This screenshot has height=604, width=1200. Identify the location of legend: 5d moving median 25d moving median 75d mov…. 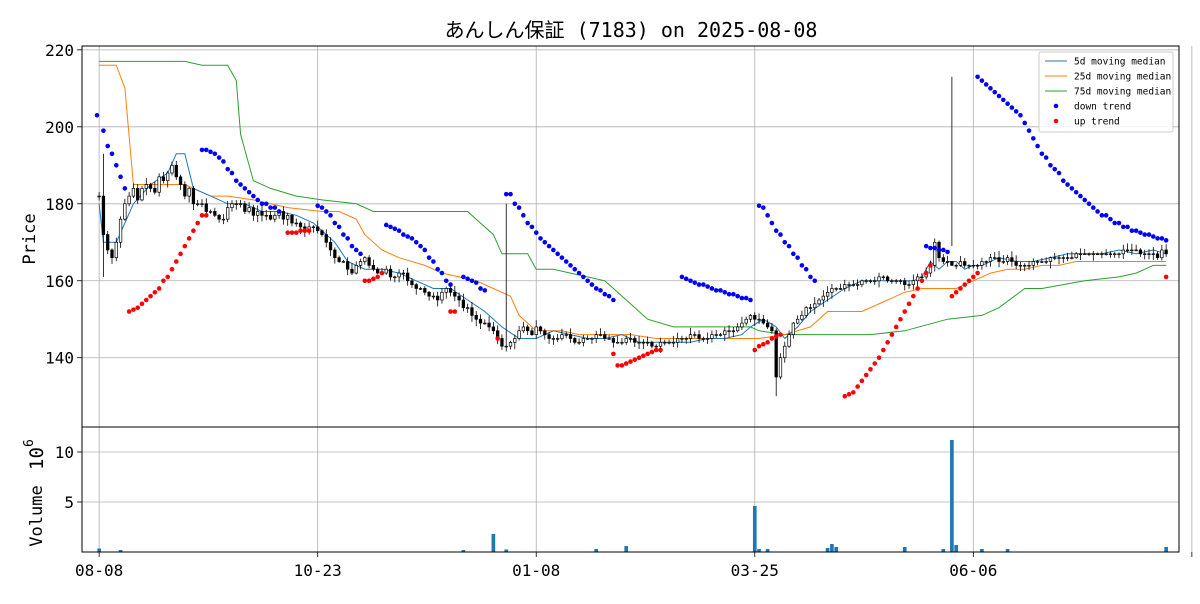
(1106, 92).